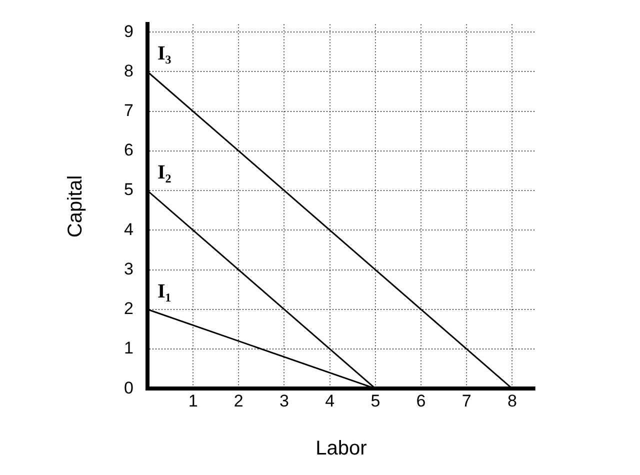 This screenshot has height=475, width=640. I want to click on series-label: I₁, so click(164, 291).